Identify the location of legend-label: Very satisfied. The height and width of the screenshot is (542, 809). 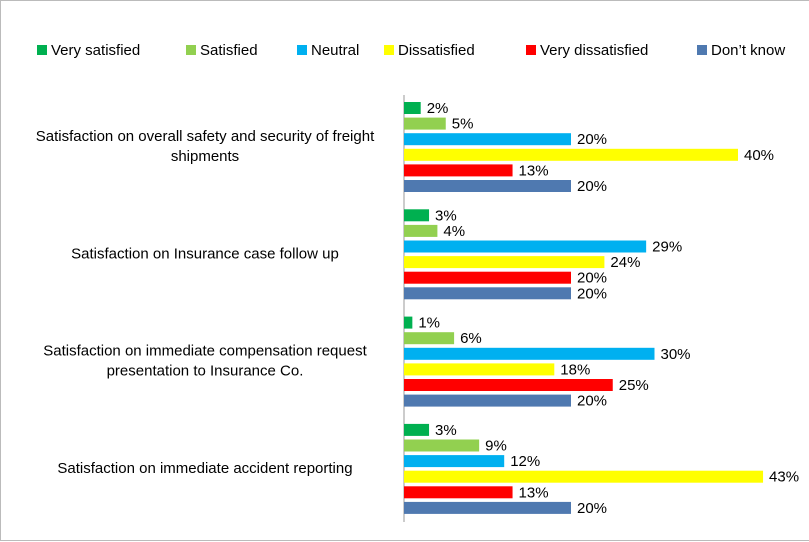
(95, 50).